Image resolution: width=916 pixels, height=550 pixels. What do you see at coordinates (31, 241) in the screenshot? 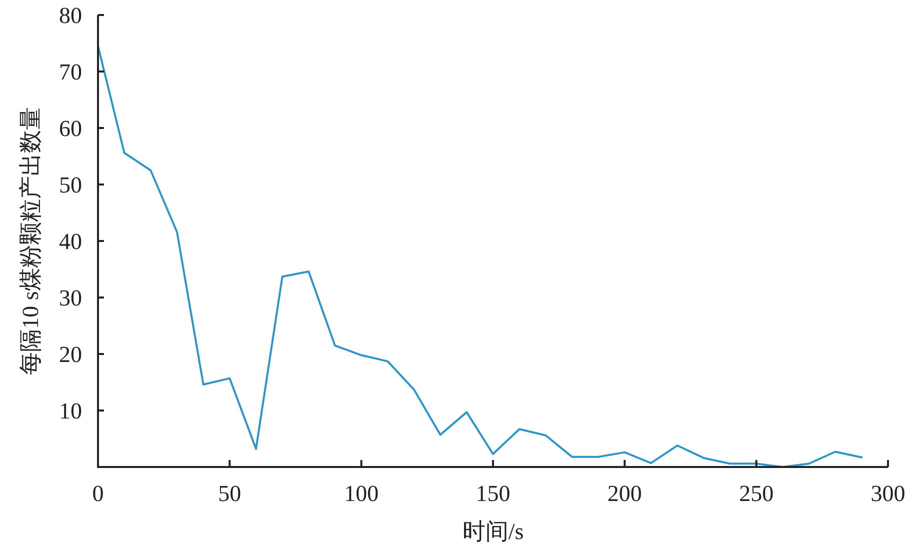
I see `y-axis-title: 每隔10 s煤粉颗粒产出数量` at bounding box center [31, 241].